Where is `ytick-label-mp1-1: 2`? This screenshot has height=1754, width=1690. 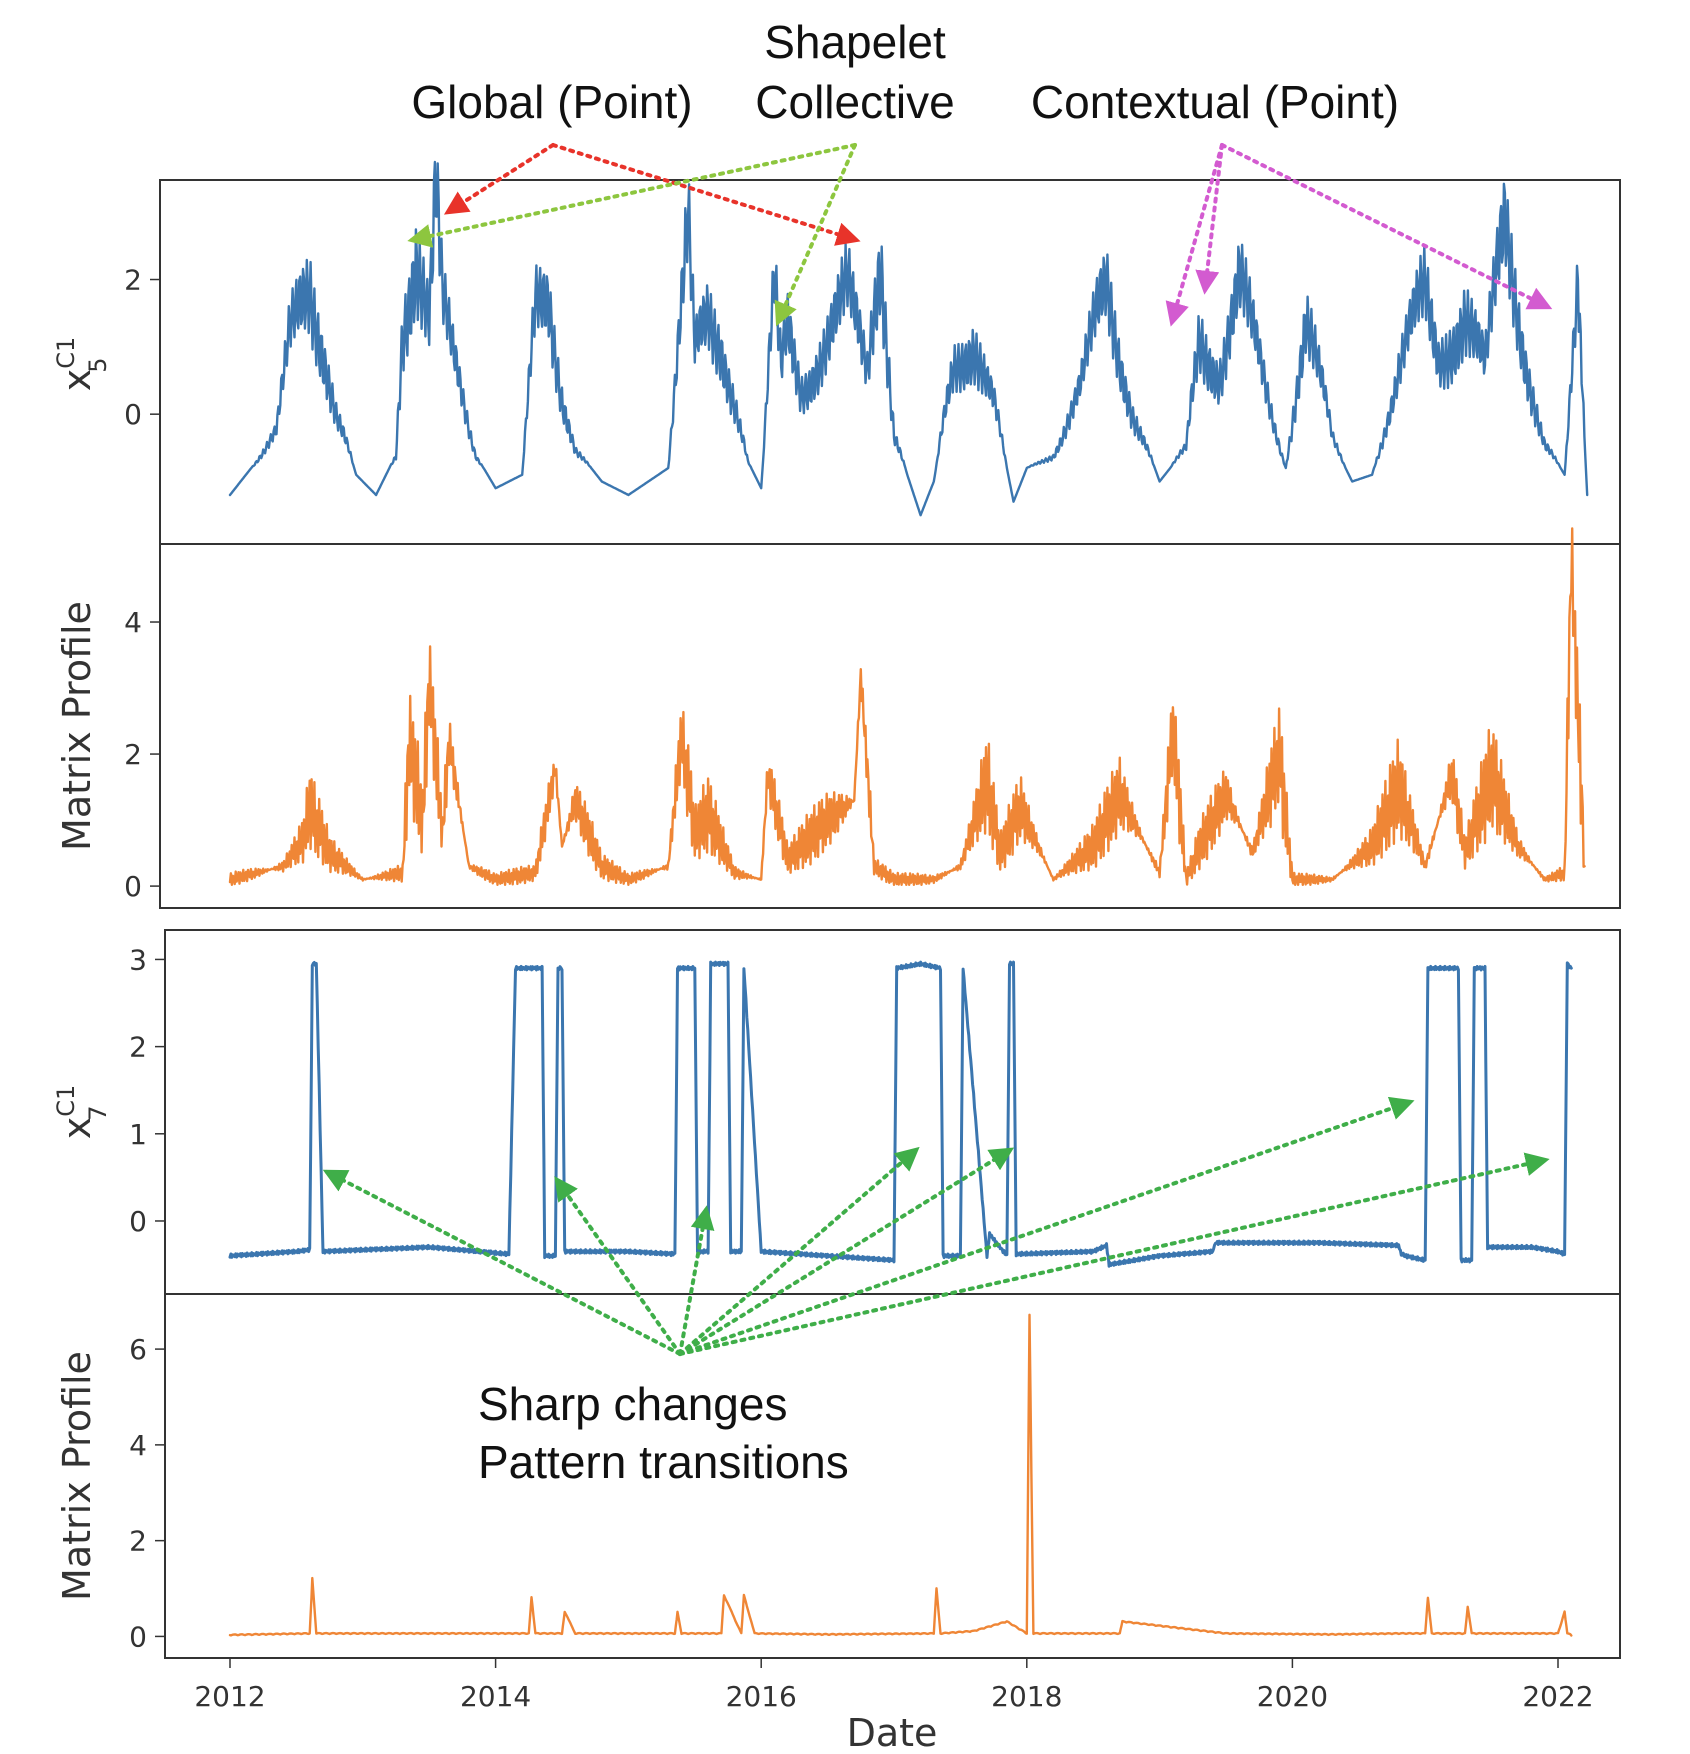 ytick-label-mp1-1: 2 is located at coordinates (133, 754).